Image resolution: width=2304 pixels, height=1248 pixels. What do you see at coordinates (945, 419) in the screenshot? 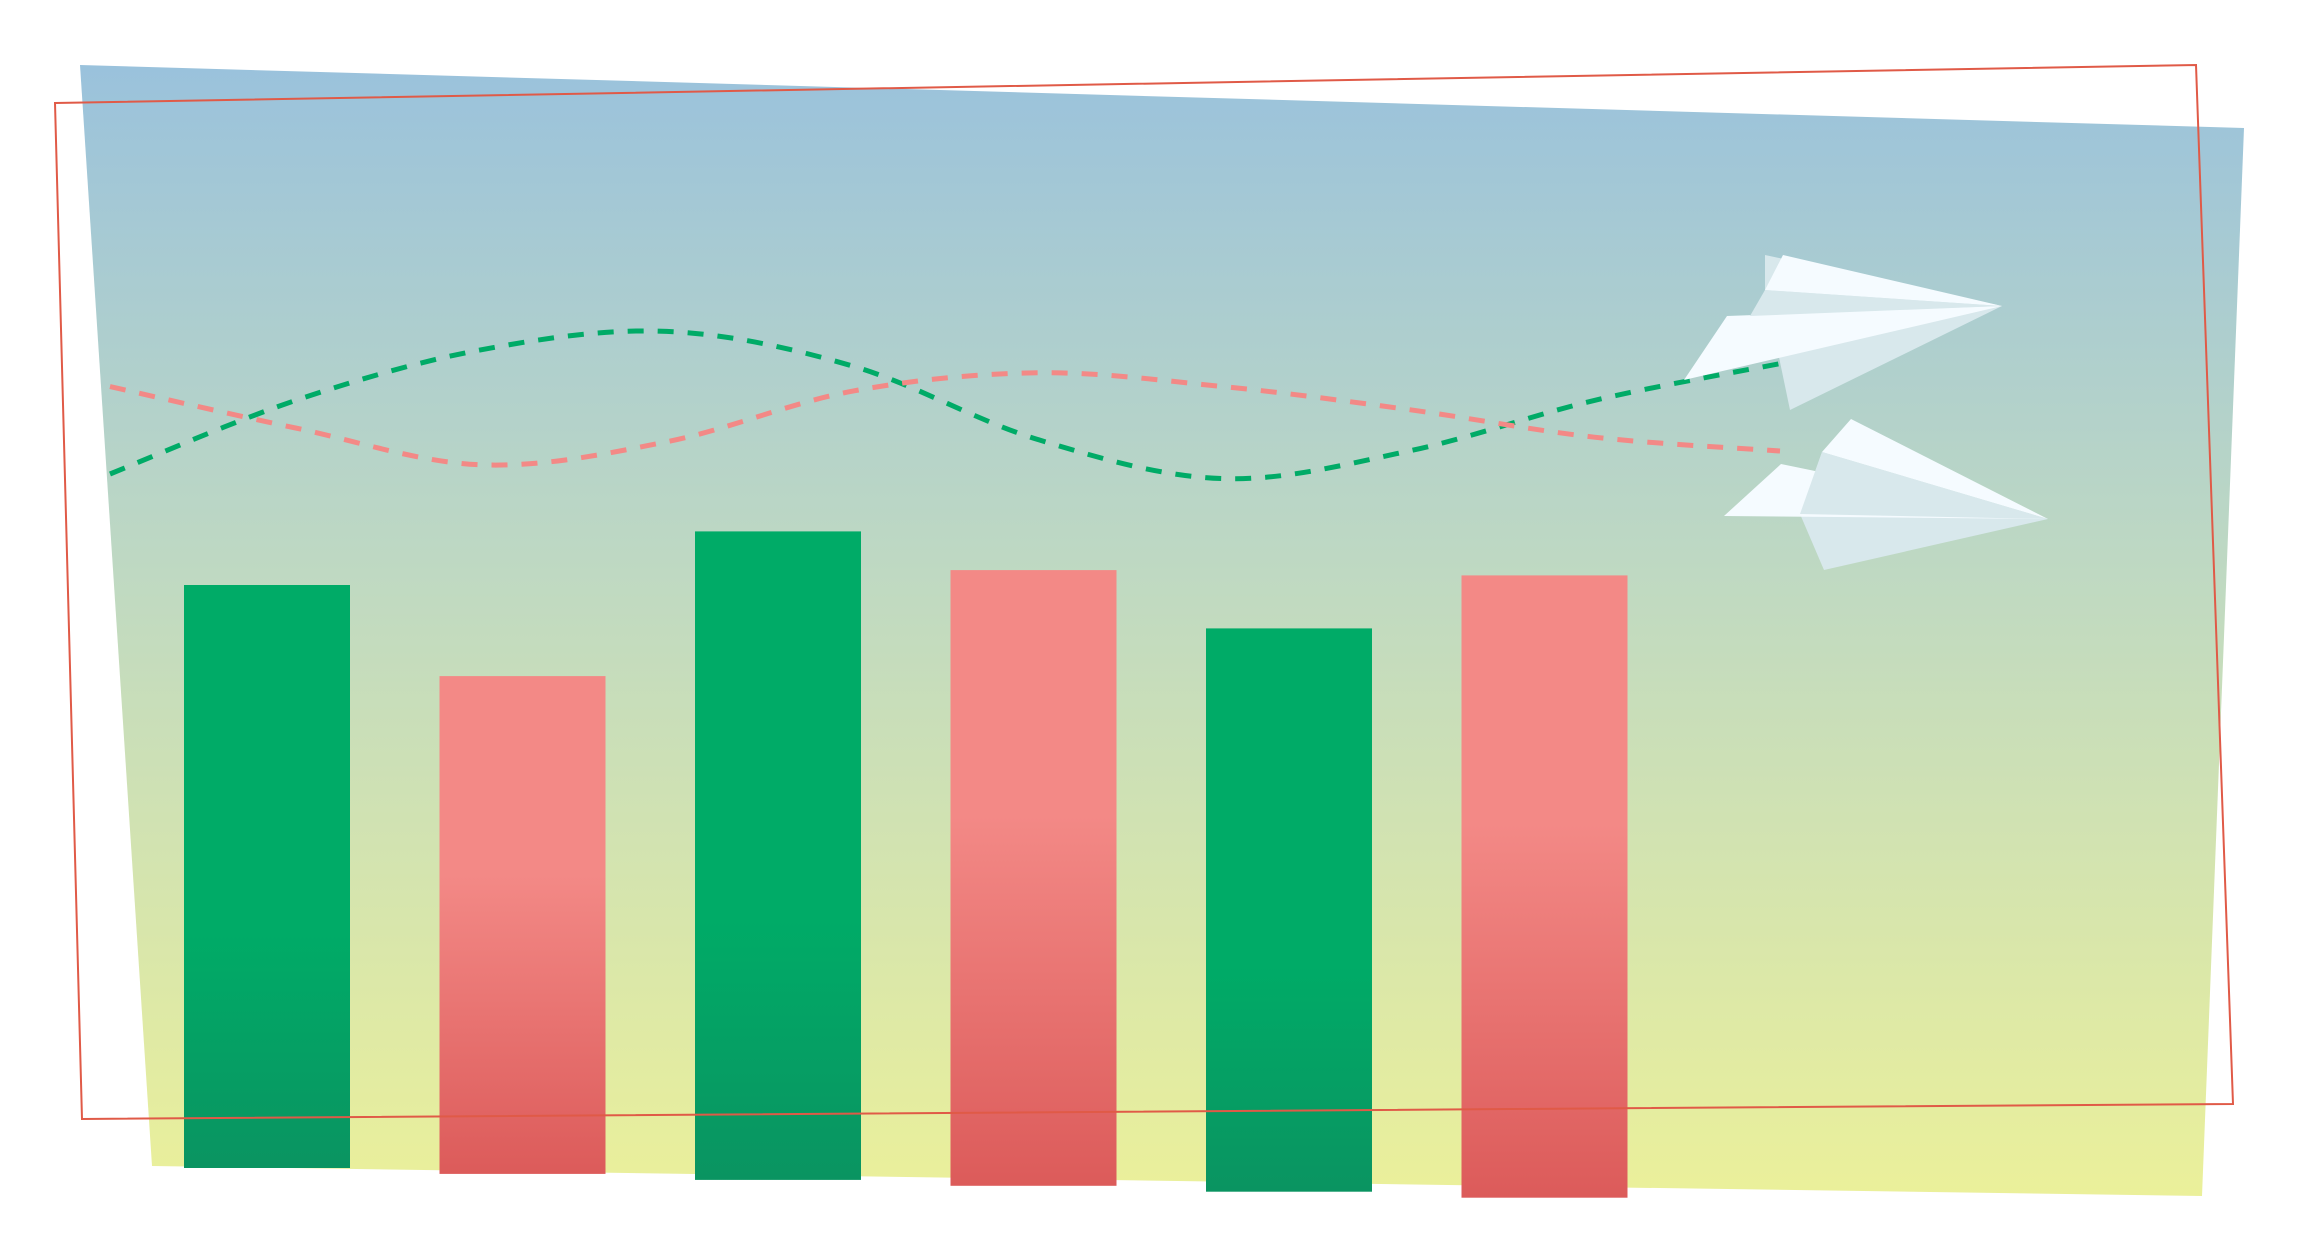
I see `trend-line-red` at bounding box center [945, 419].